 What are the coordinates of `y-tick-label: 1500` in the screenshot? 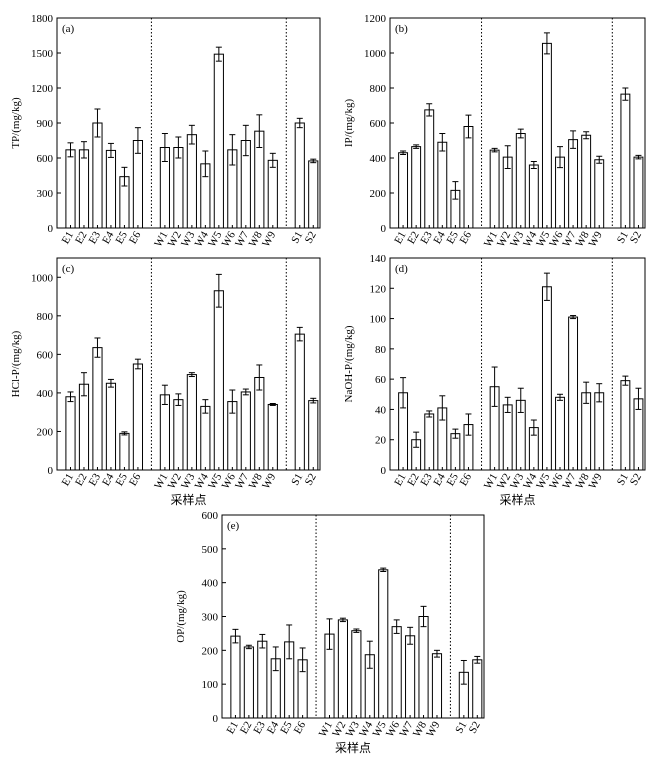 It's located at (42, 54).